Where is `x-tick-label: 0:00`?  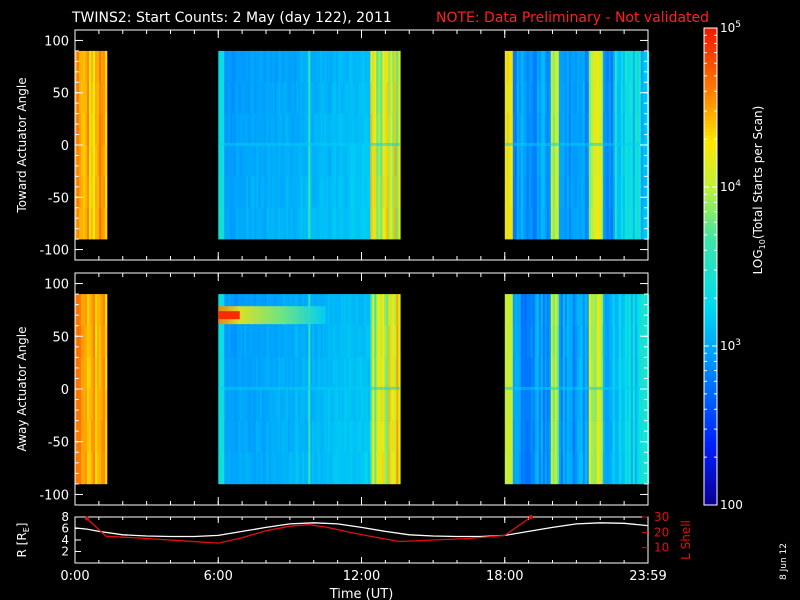
x-tick-label: 0:00 is located at coordinates (74, 576).